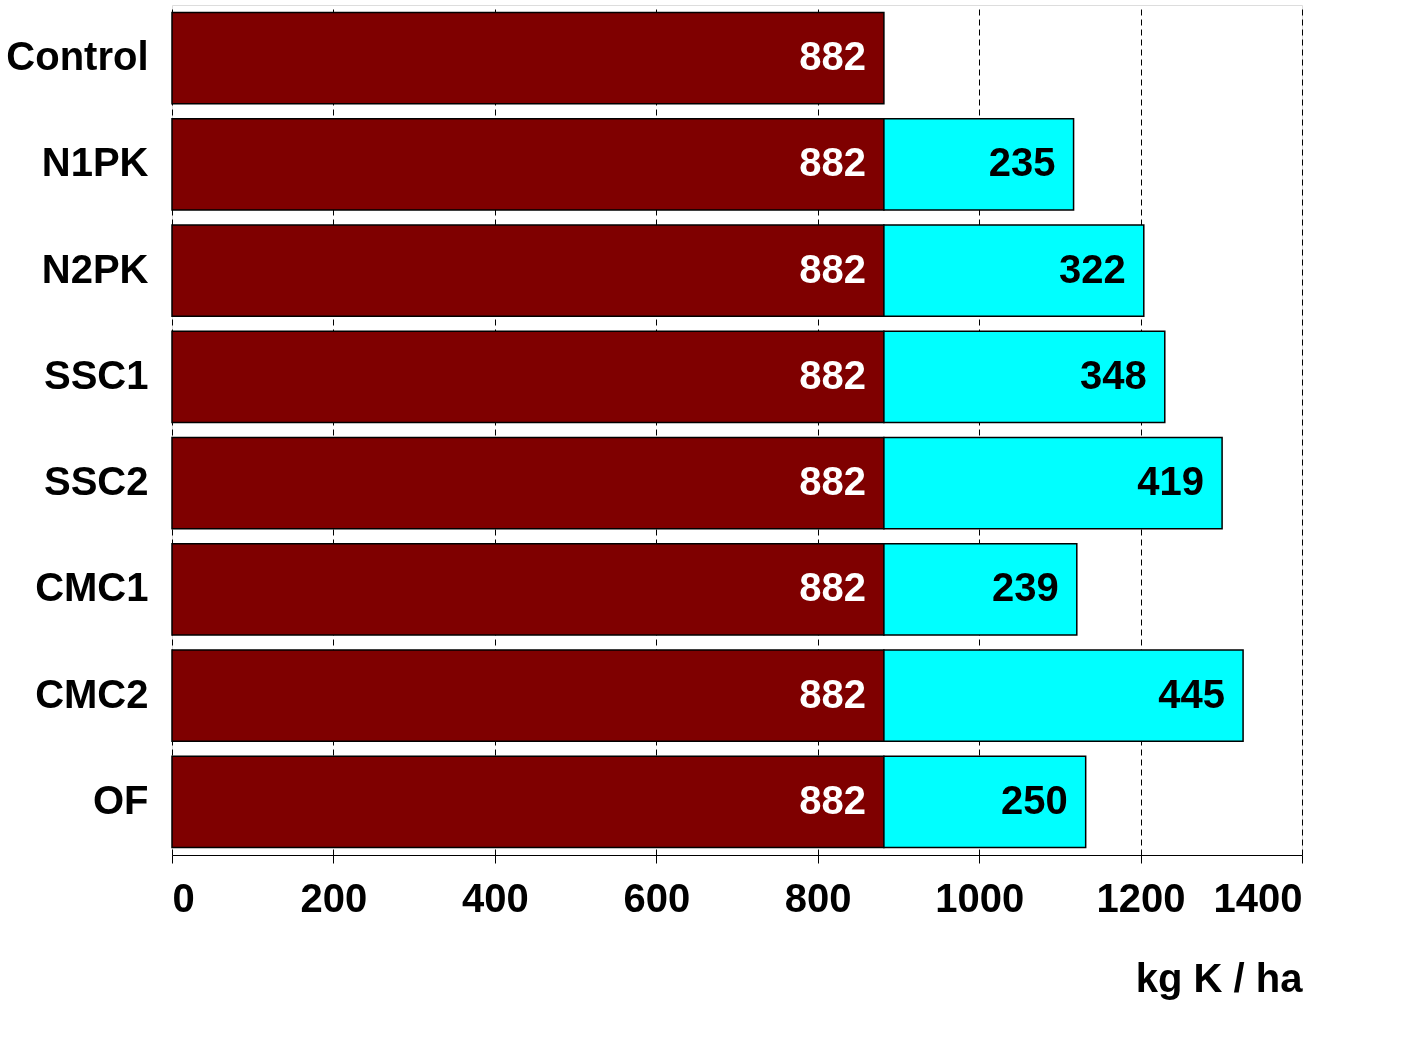  I want to click on x-tick-label: 1400, so click(1258, 897).